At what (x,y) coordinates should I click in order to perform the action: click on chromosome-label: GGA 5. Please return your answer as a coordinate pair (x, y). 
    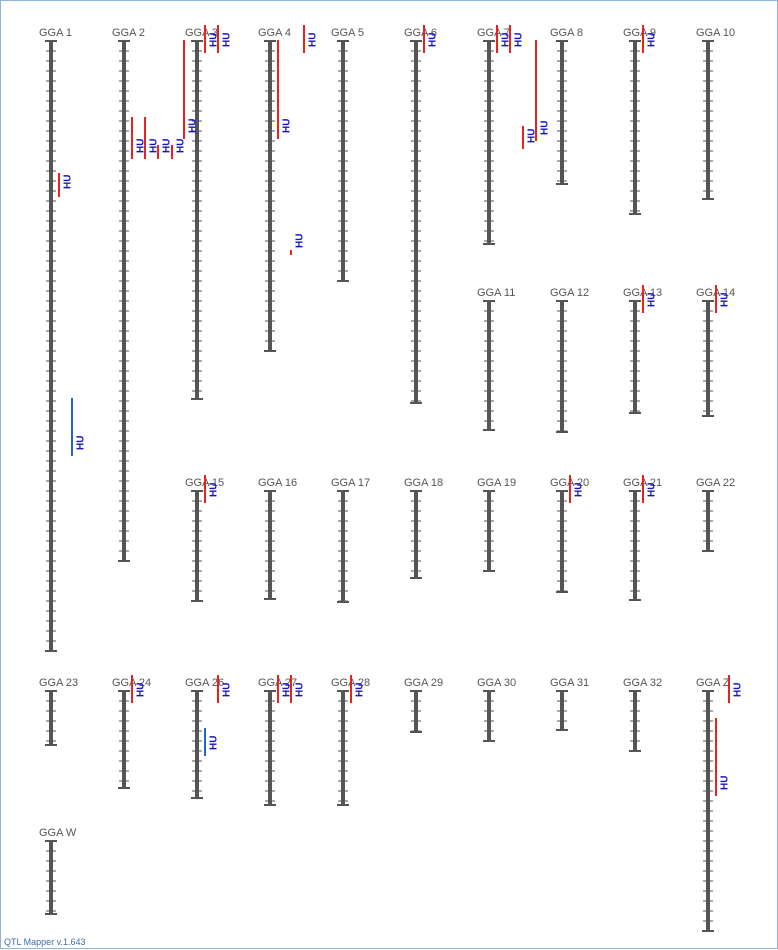
    Looking at the image, I should click on (347, 33).